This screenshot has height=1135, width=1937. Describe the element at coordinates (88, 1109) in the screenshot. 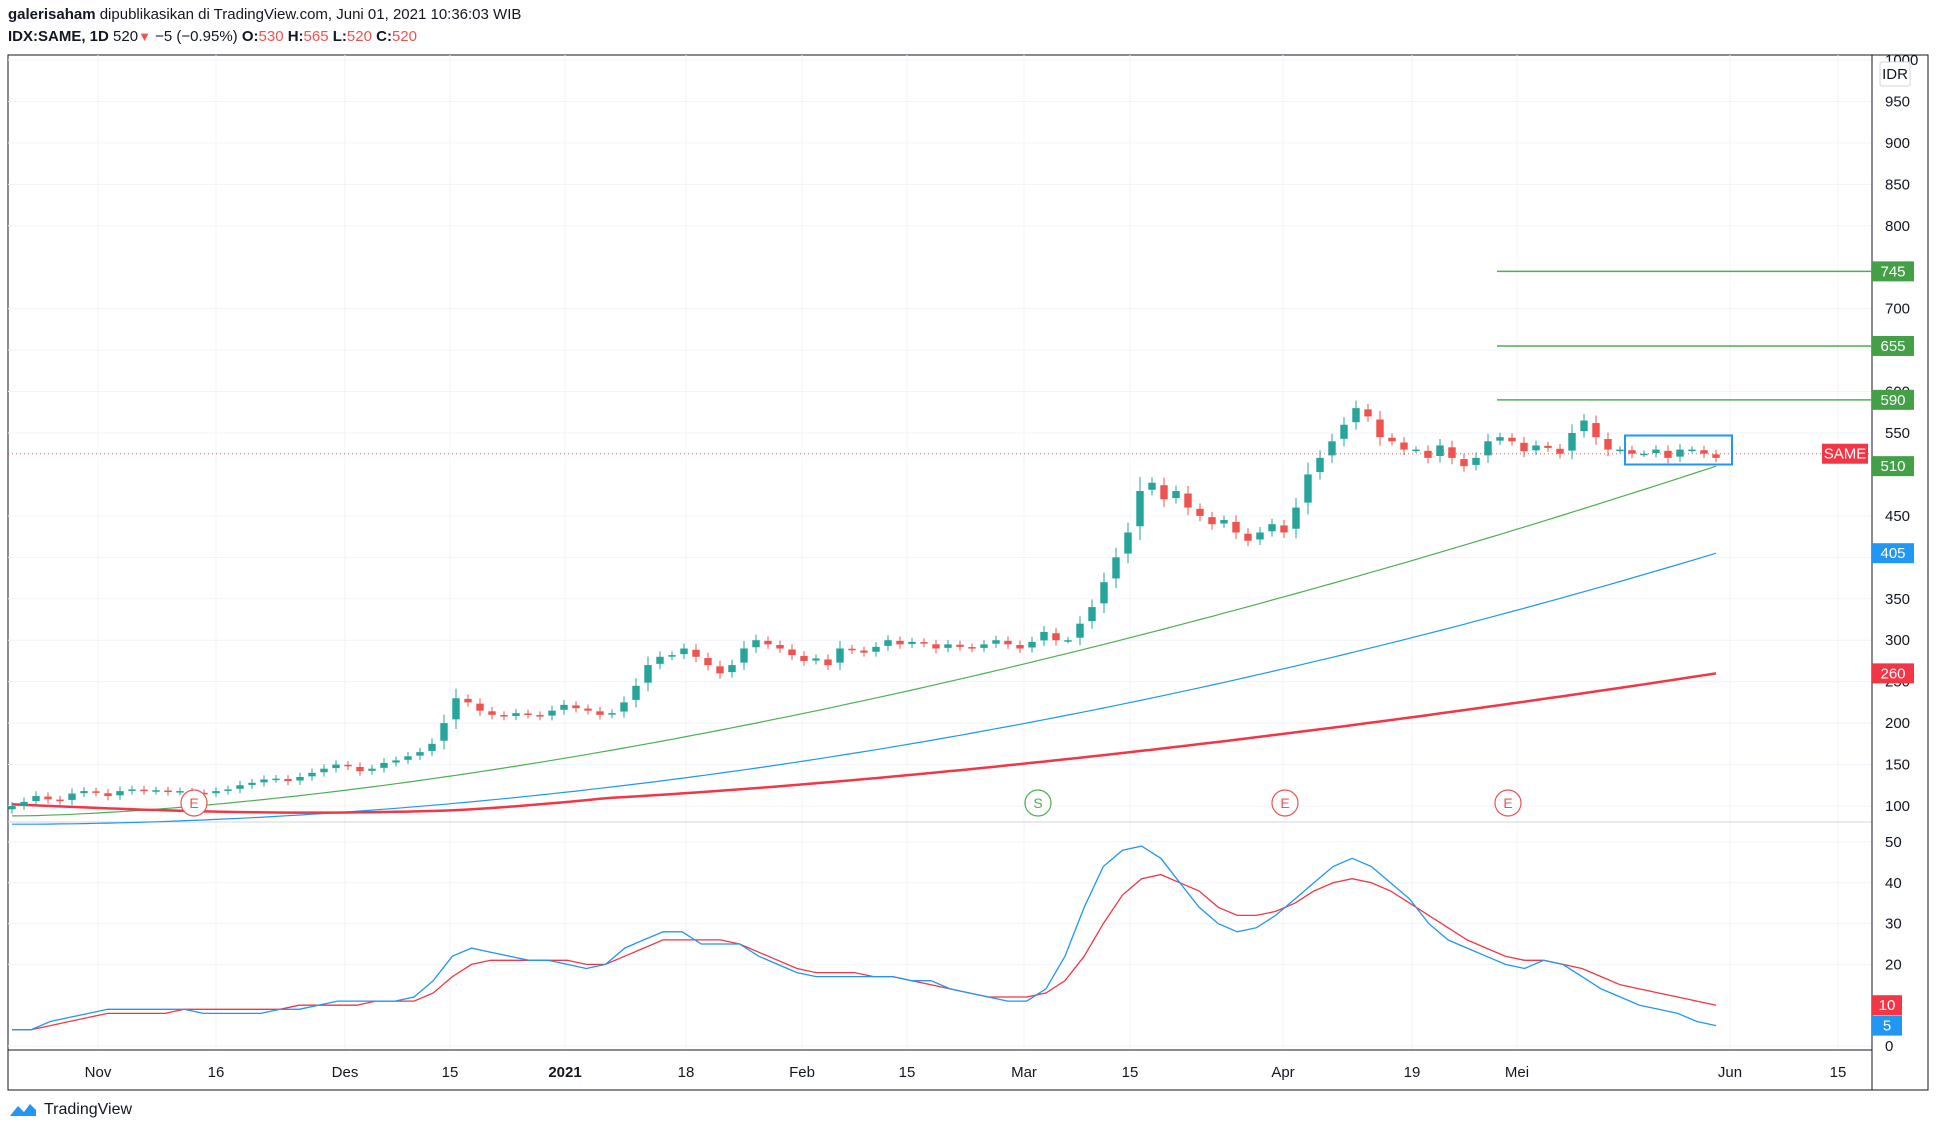

I see `brand-label: TradingView` at that location.